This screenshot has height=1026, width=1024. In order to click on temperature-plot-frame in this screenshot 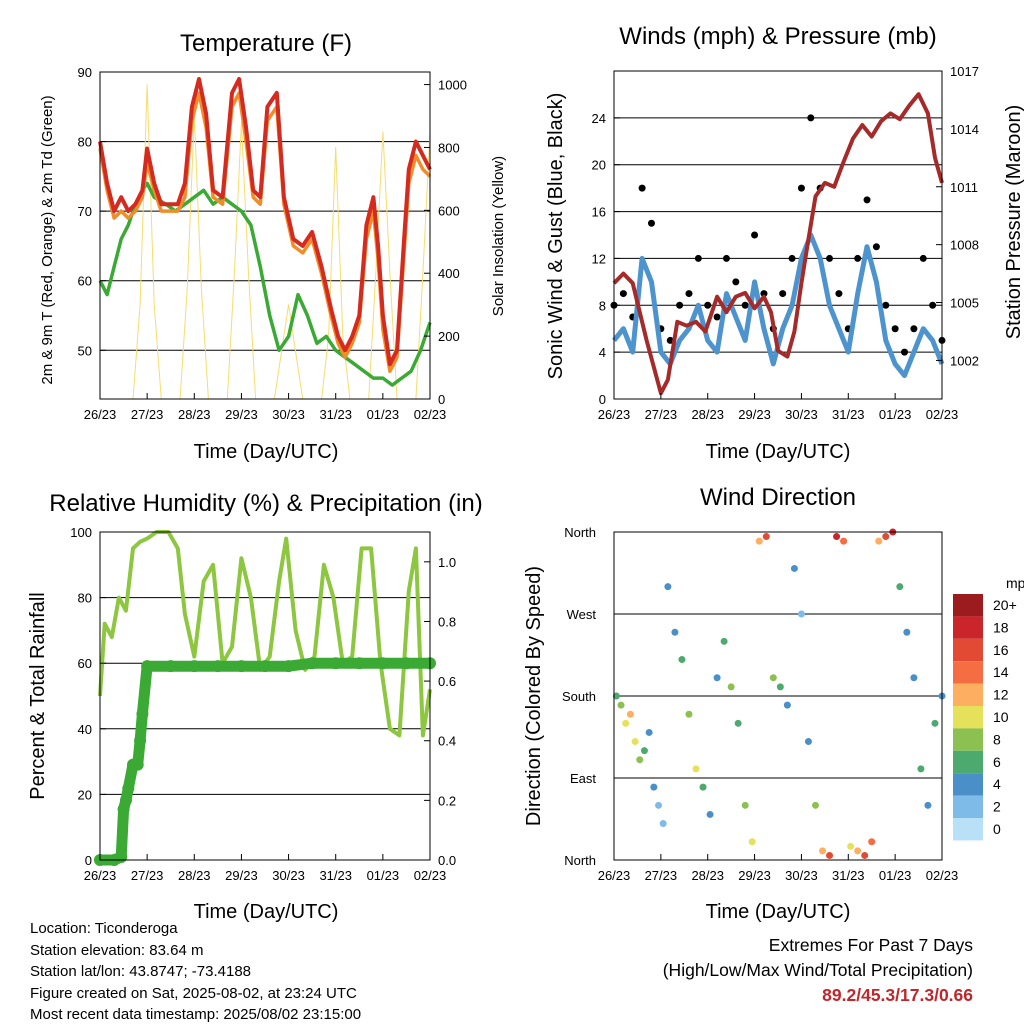, I will do `click(265, 235)`.